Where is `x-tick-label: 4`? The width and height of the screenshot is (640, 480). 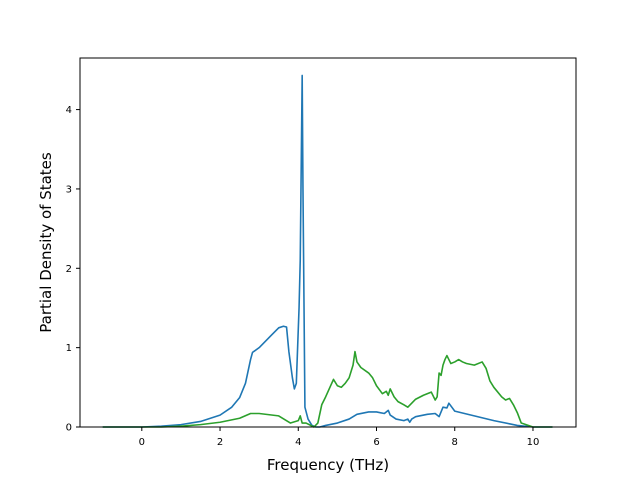 x-tick-label: 4 is located at coordinates (298, 442).